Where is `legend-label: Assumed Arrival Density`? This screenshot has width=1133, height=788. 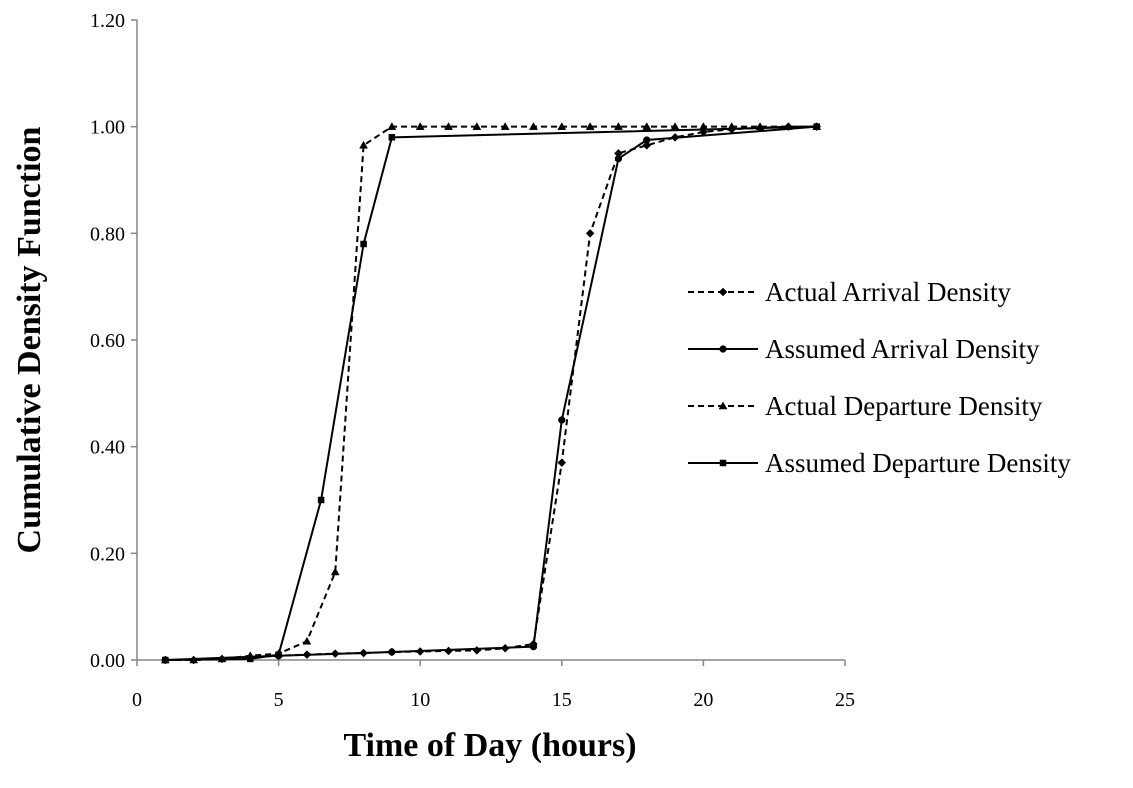 legend-label: Assumed Arrival Density is located at coordinates (902, 349).